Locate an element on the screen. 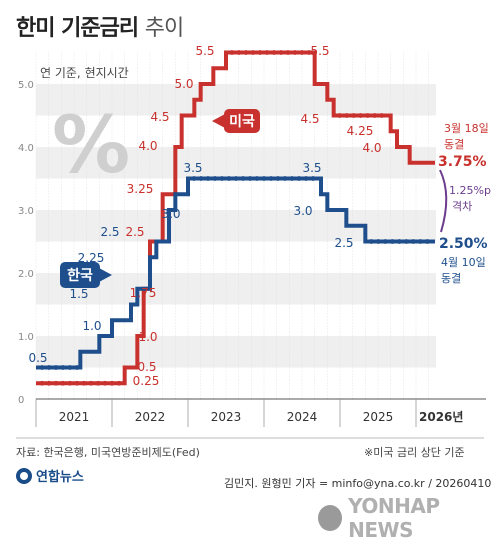 The width and height of the screenshot is (499, 542). y-tick-label: 5.0 is located at coordinates (26, 85).